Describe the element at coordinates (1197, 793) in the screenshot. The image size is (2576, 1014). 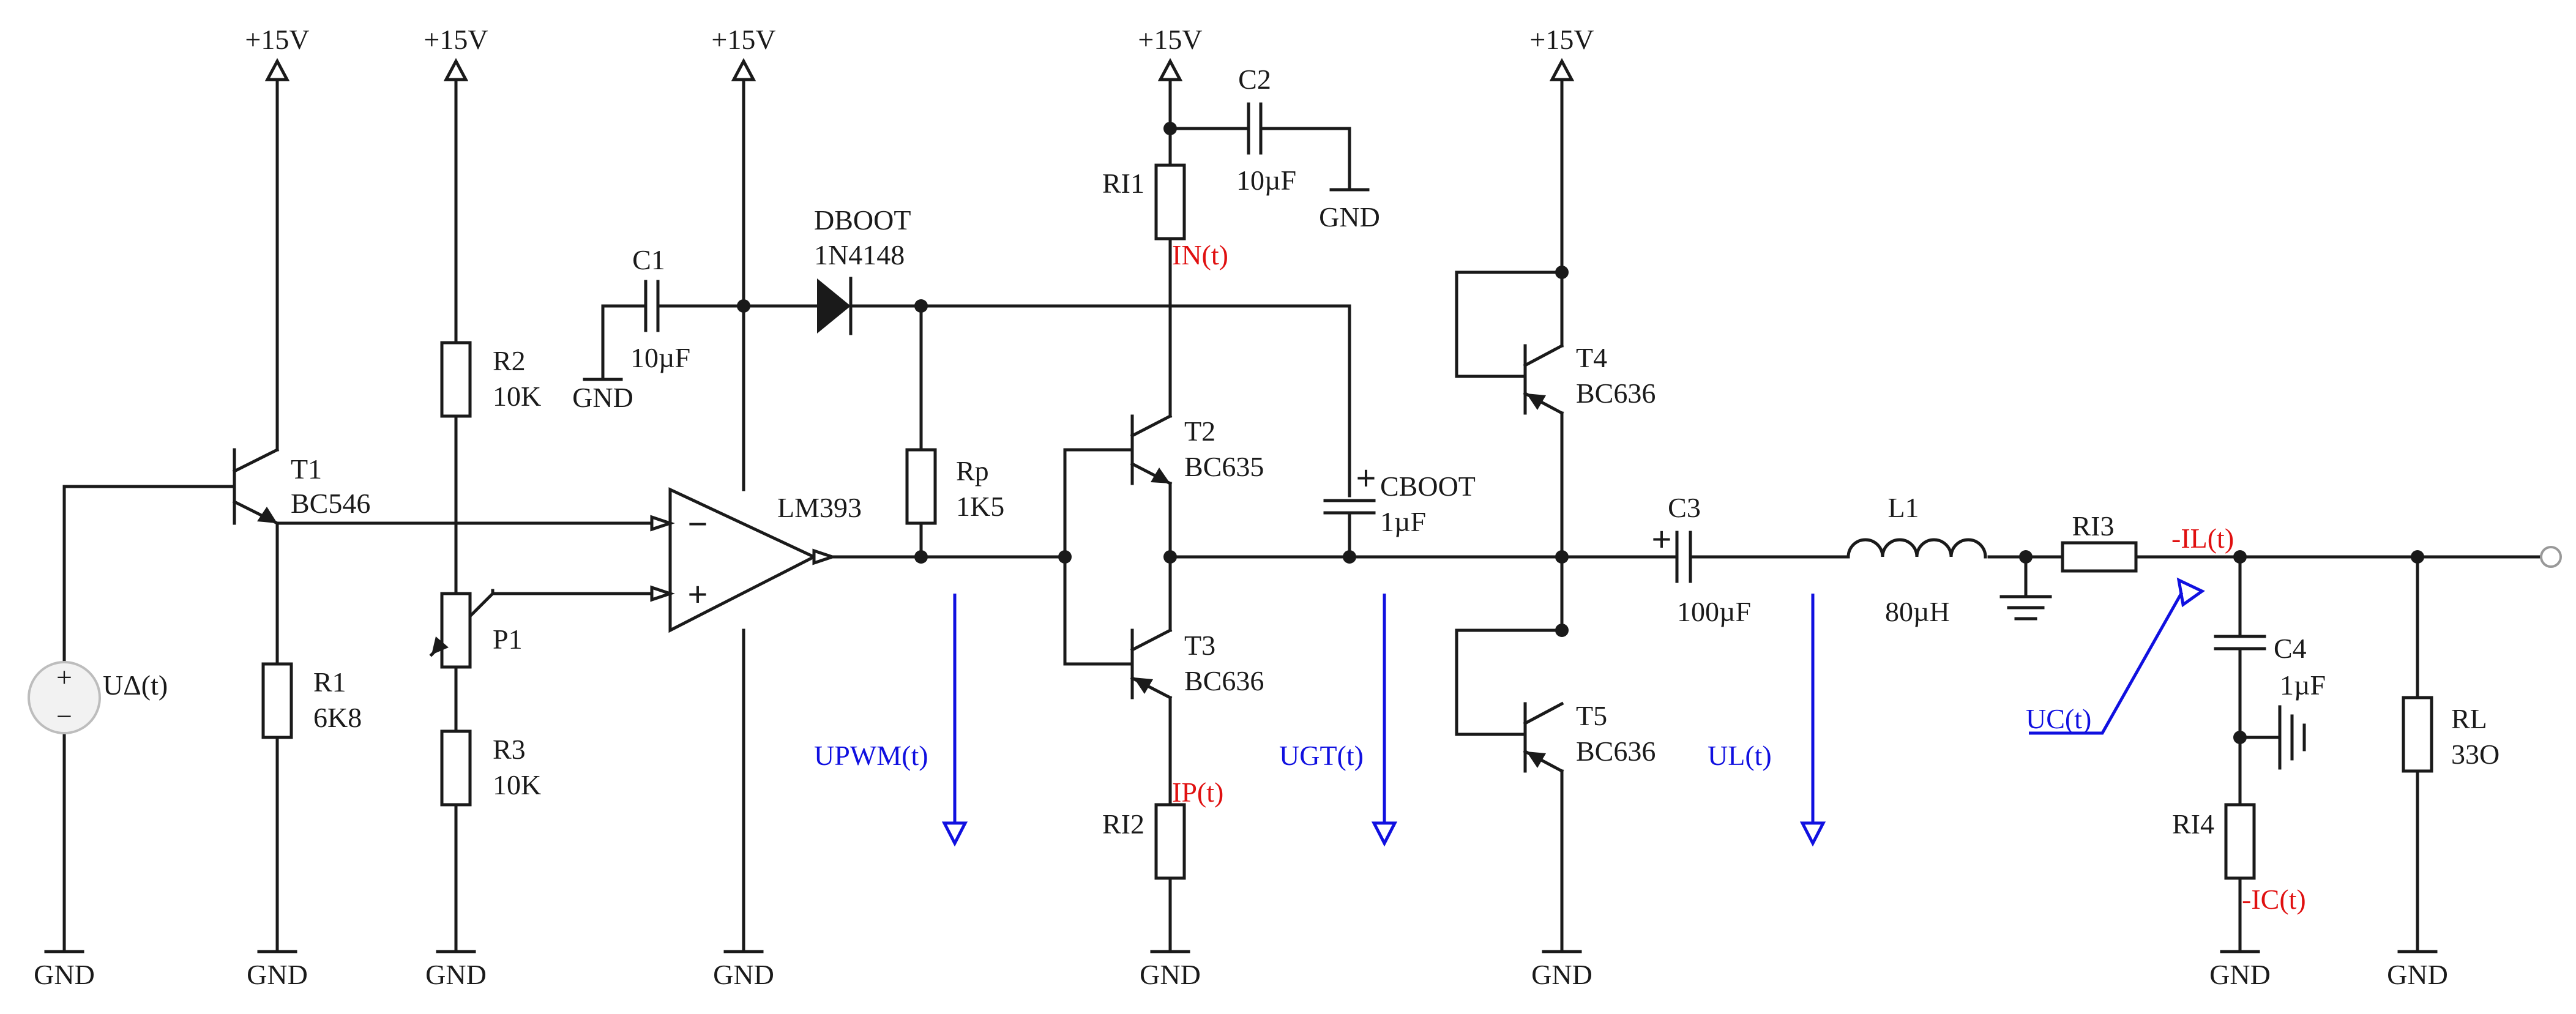
I see `current-probe-ip: IP(t)` at that location.